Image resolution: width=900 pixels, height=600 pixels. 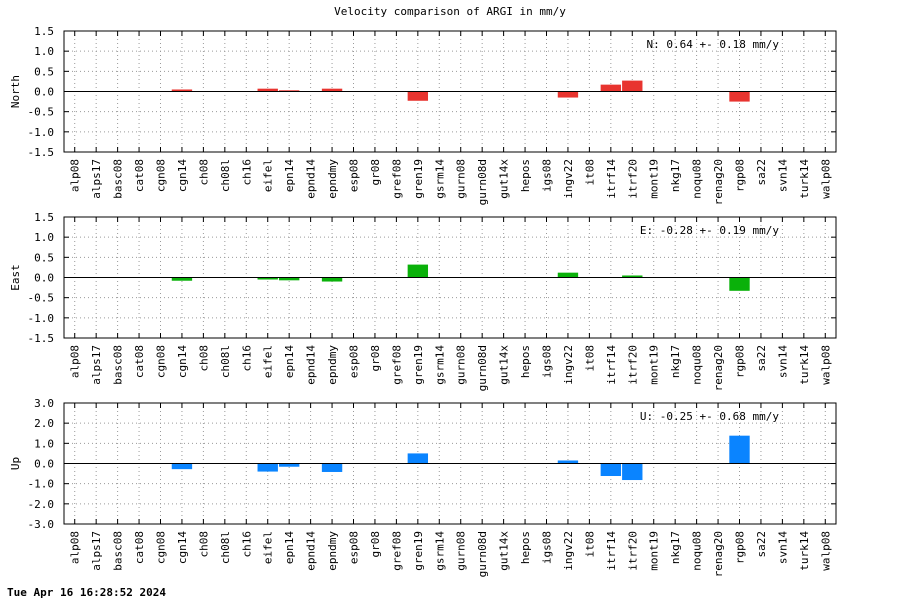 I want to click on panel-north-xtick-label: ingv22, so click(x=568, y=179).